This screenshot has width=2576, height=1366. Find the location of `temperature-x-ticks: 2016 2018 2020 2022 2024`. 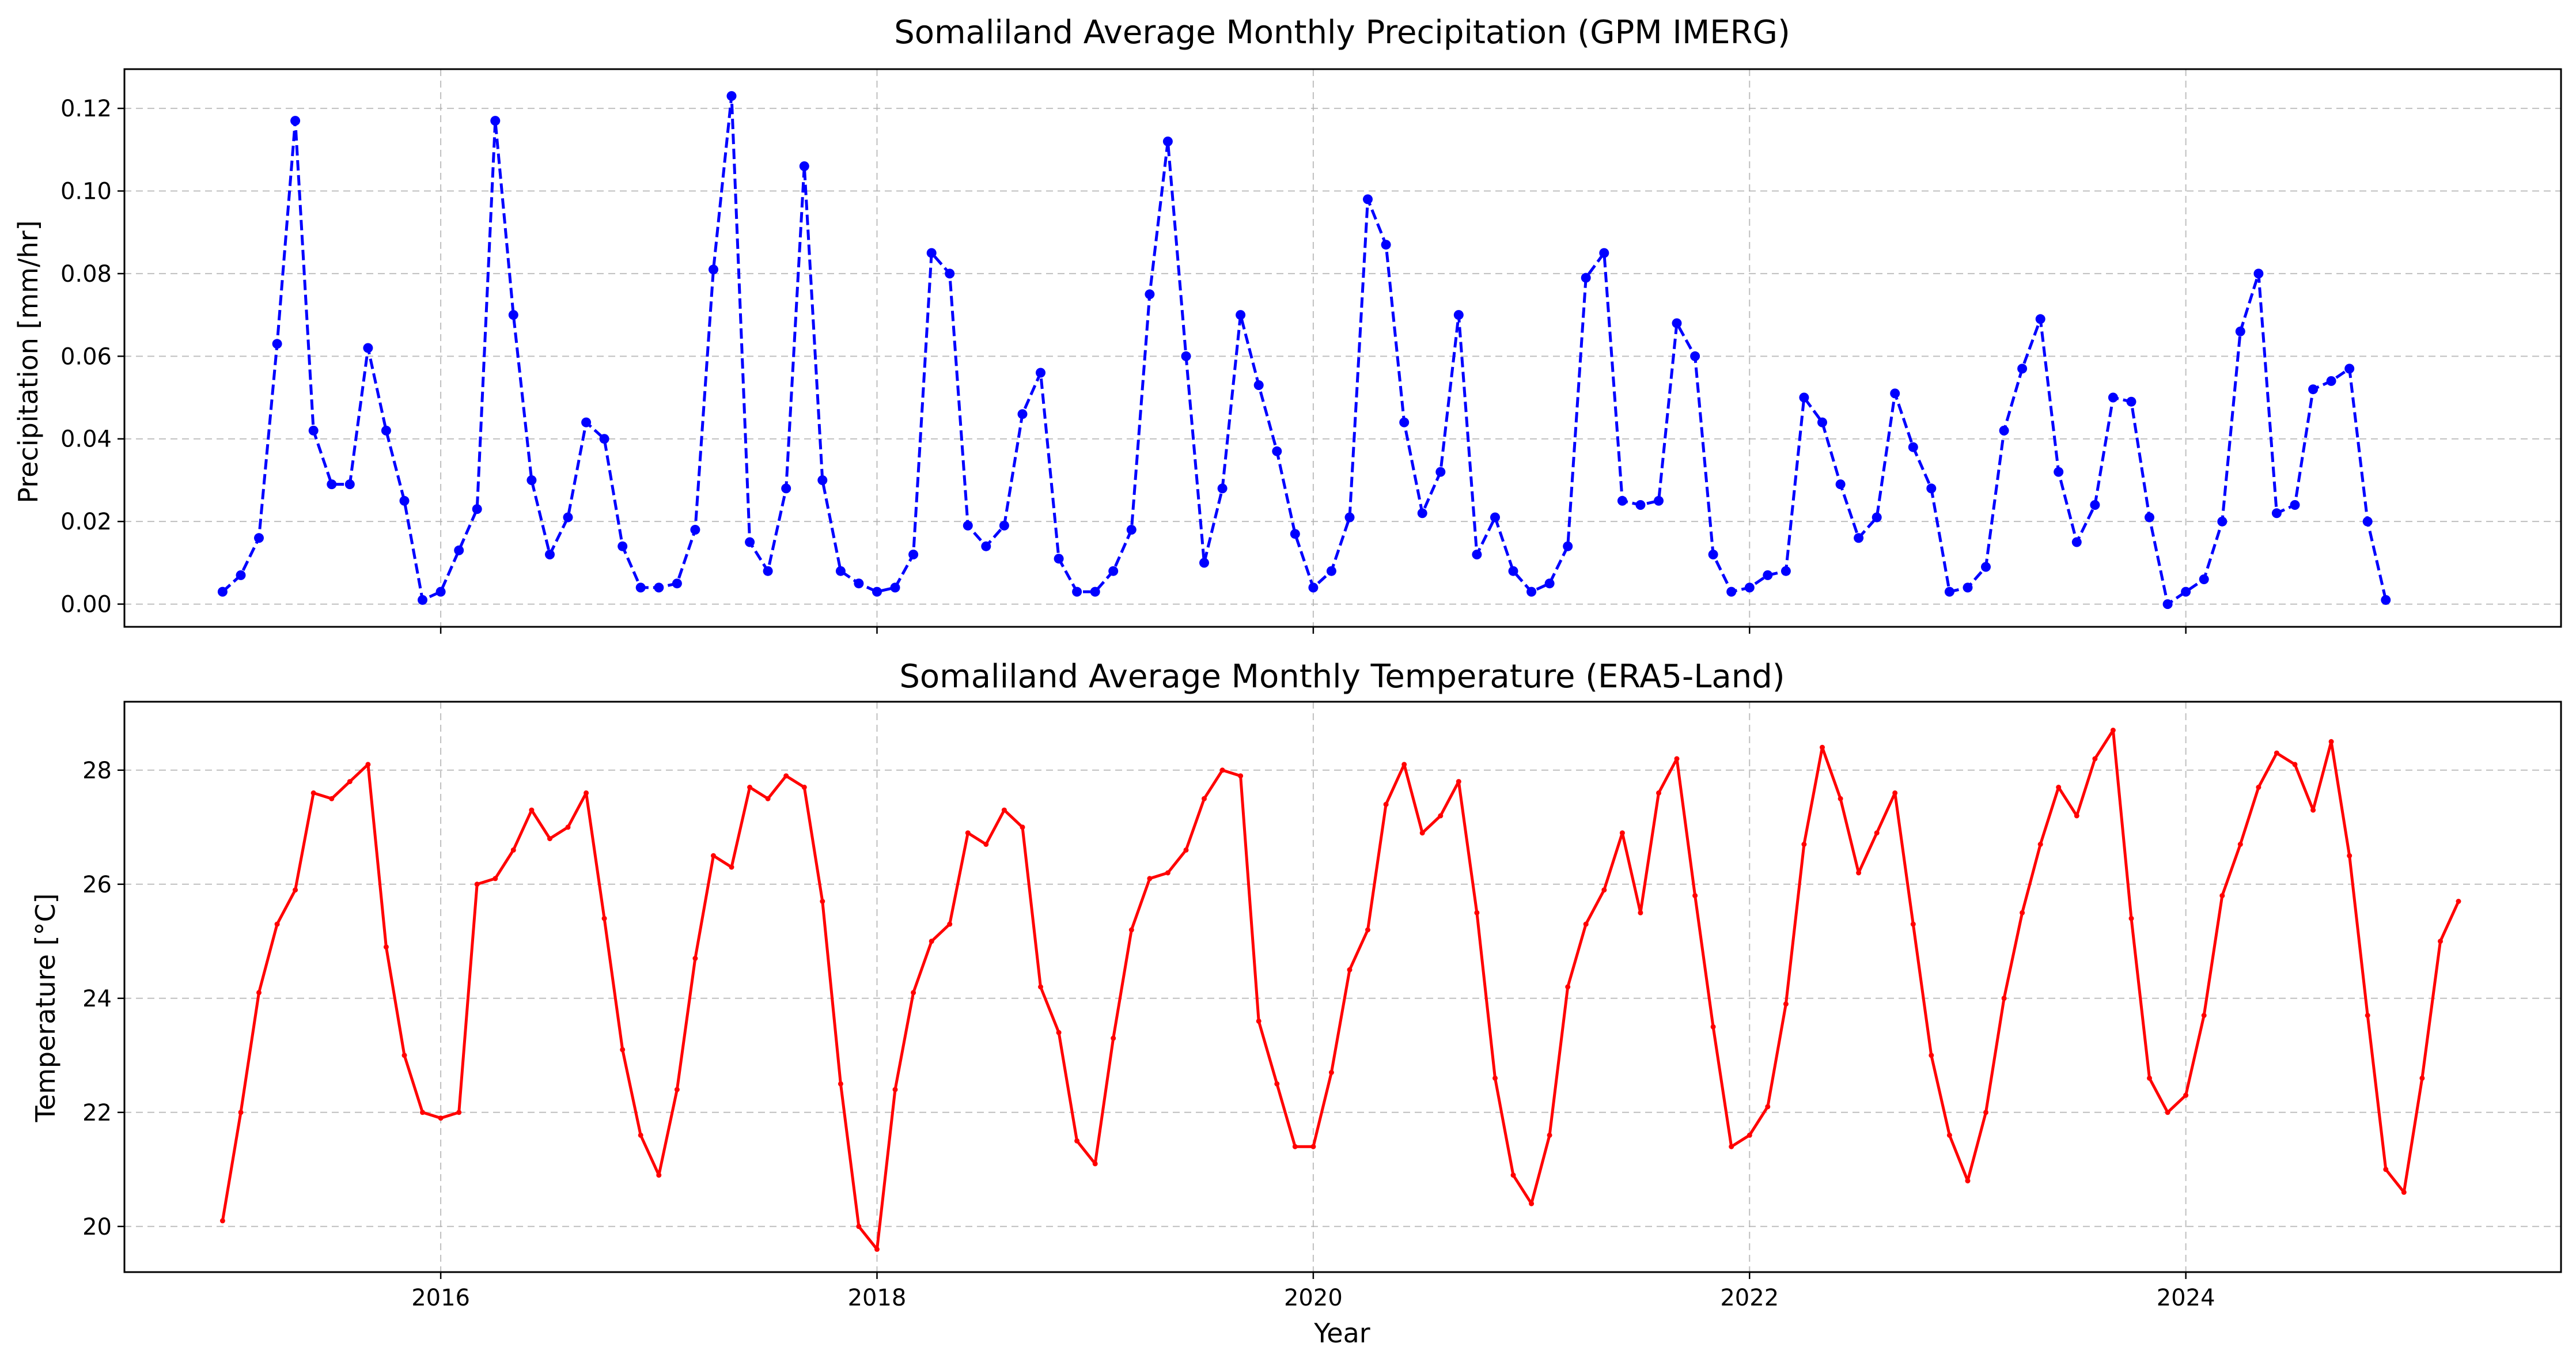

temperature-x-ticks: 2016 2018 2020 2022 2024 is located at coordinates (1313, 1291).